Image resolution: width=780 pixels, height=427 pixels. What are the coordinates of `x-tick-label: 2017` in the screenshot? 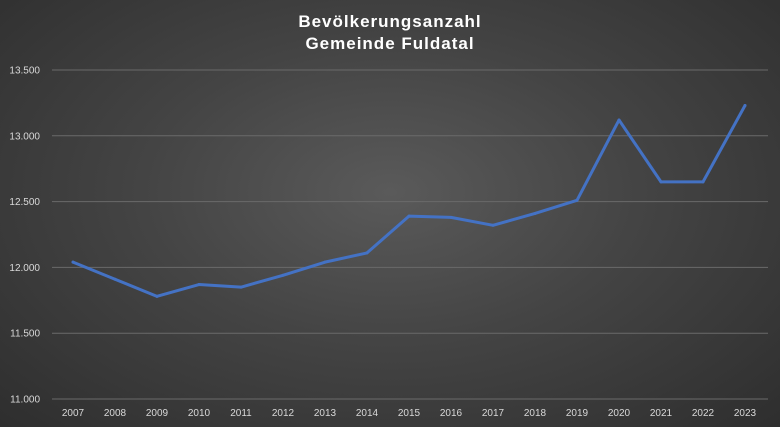 It's located at (493, 413).